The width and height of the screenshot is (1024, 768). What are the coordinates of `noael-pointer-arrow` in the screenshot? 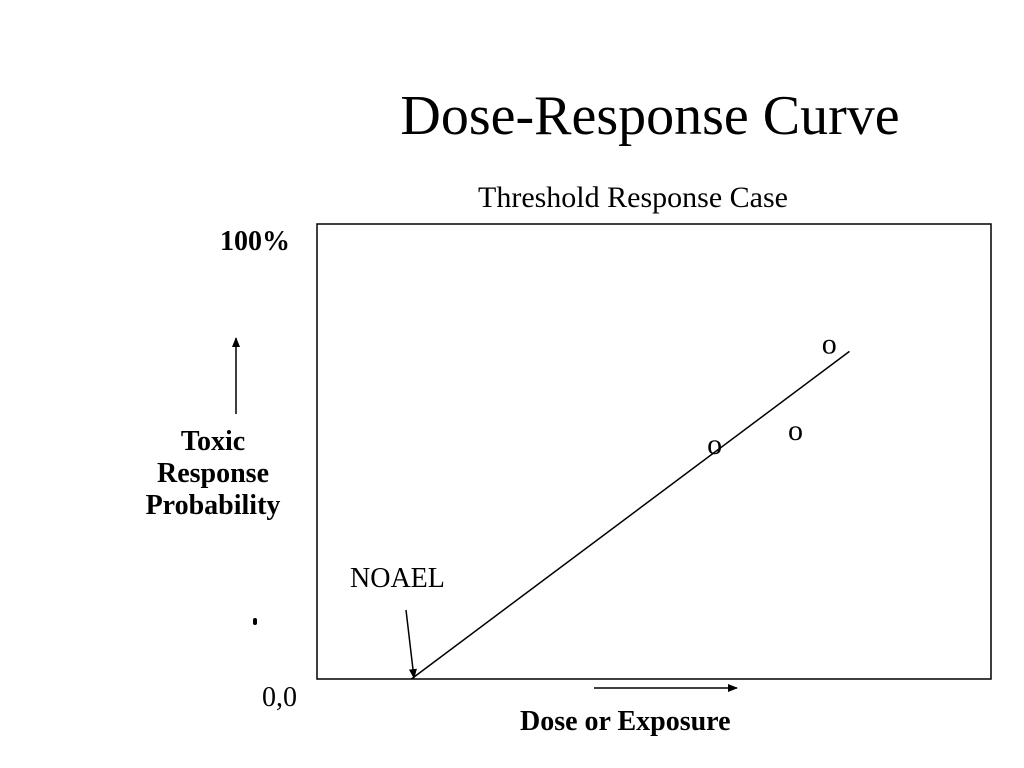 It's located at (411, 644).